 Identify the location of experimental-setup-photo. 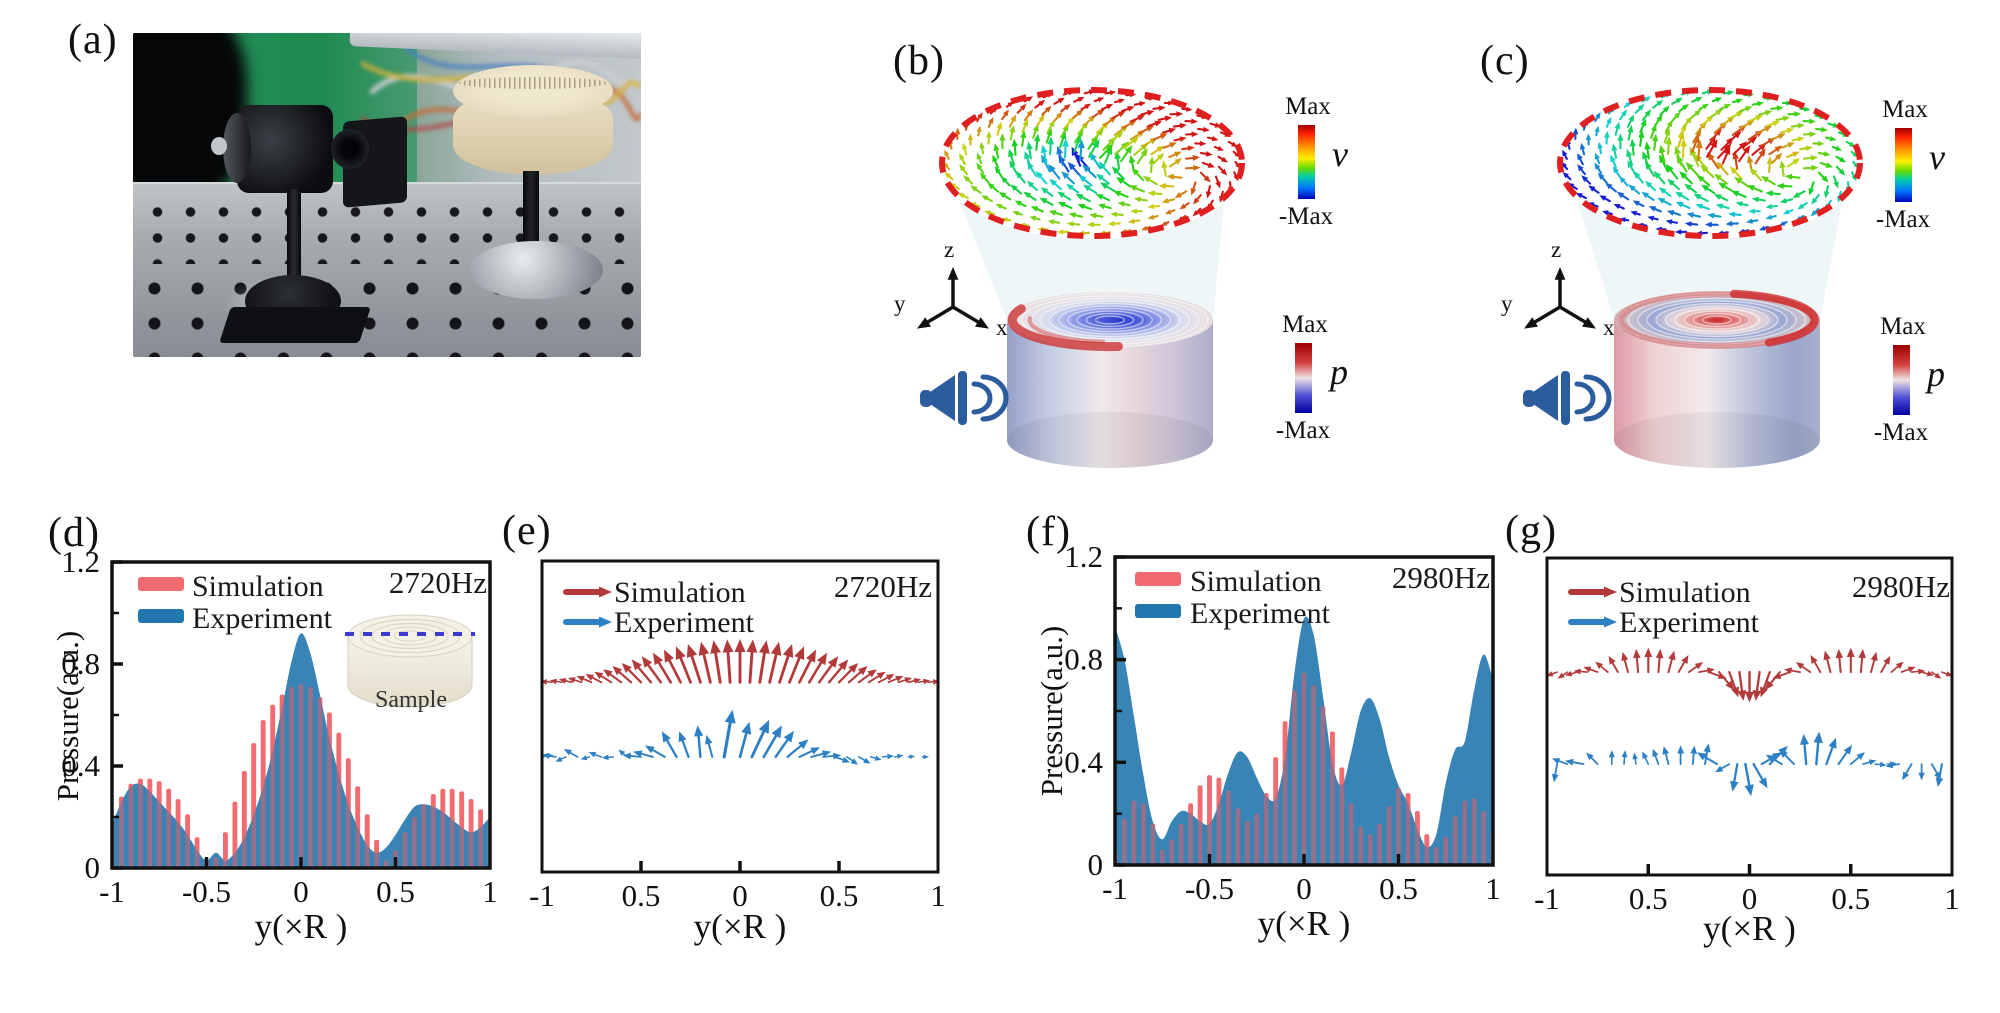
(387, 195).